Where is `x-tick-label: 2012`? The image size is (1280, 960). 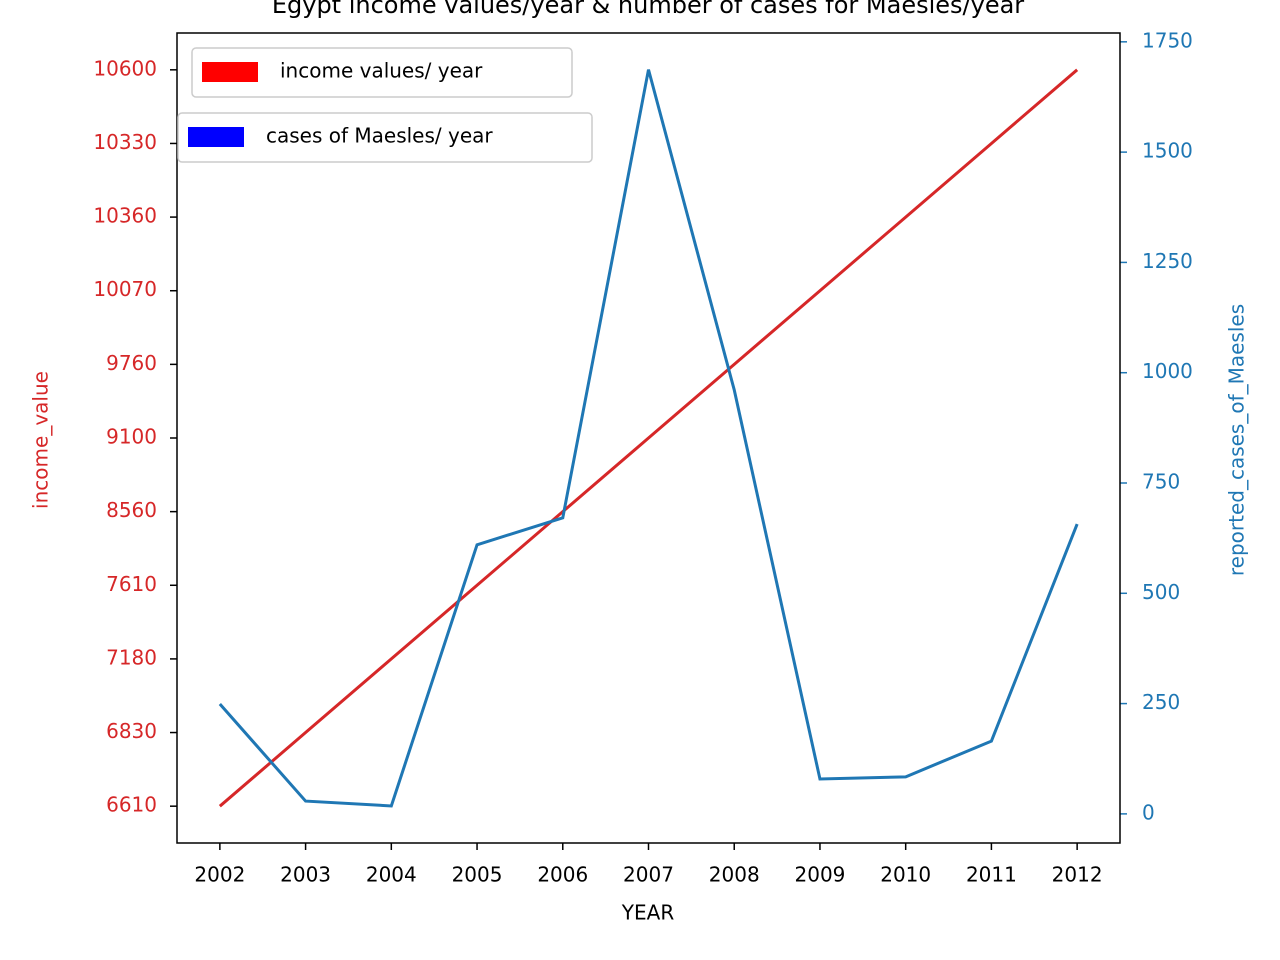
x-tick-label: 2012 is located at coordinates (1077, 875).